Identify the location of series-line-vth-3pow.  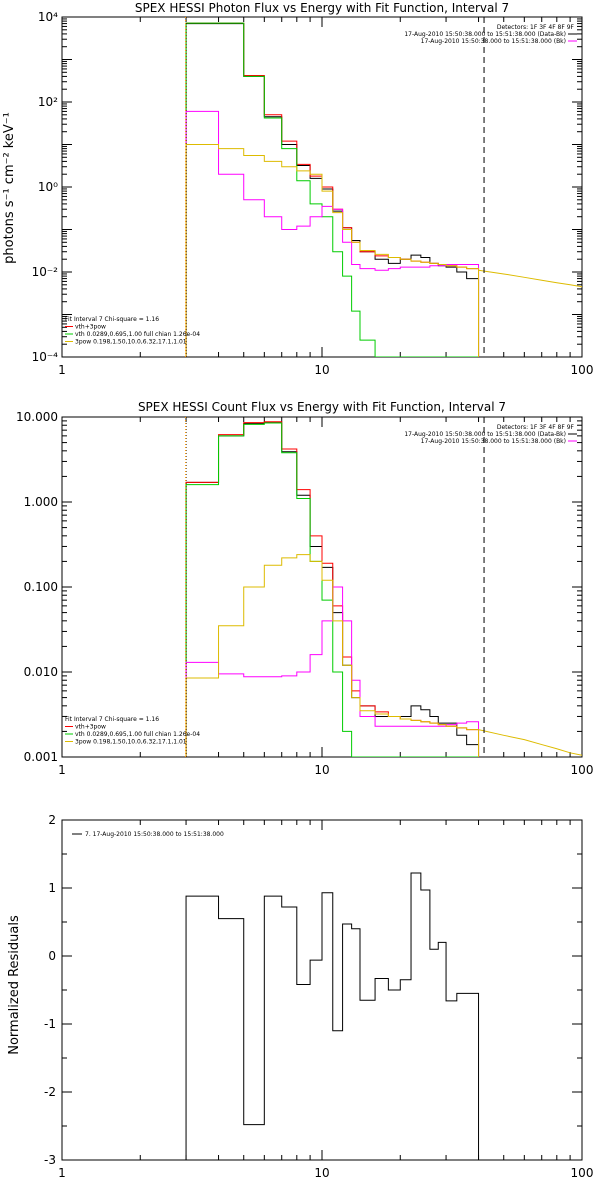
(332, 189).